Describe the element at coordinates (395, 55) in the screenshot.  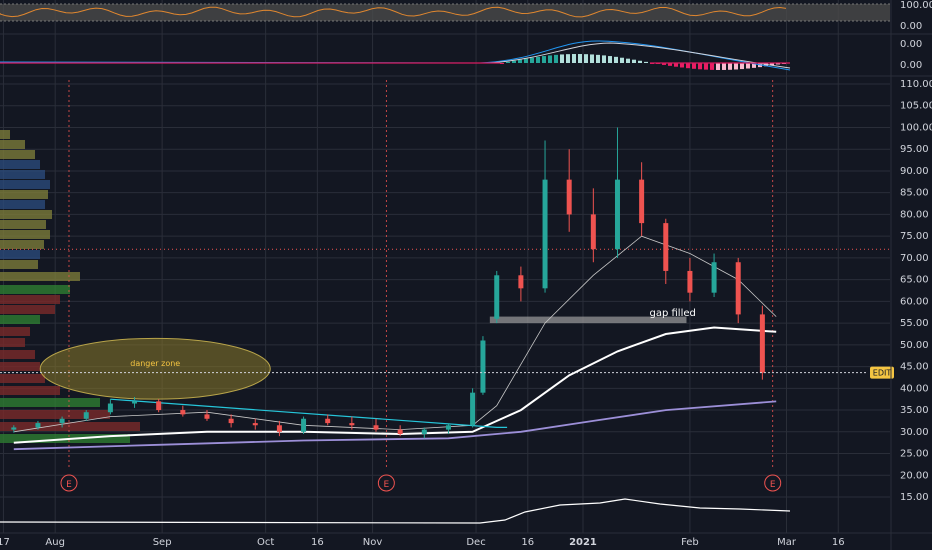
I see `macd-line` at that location.